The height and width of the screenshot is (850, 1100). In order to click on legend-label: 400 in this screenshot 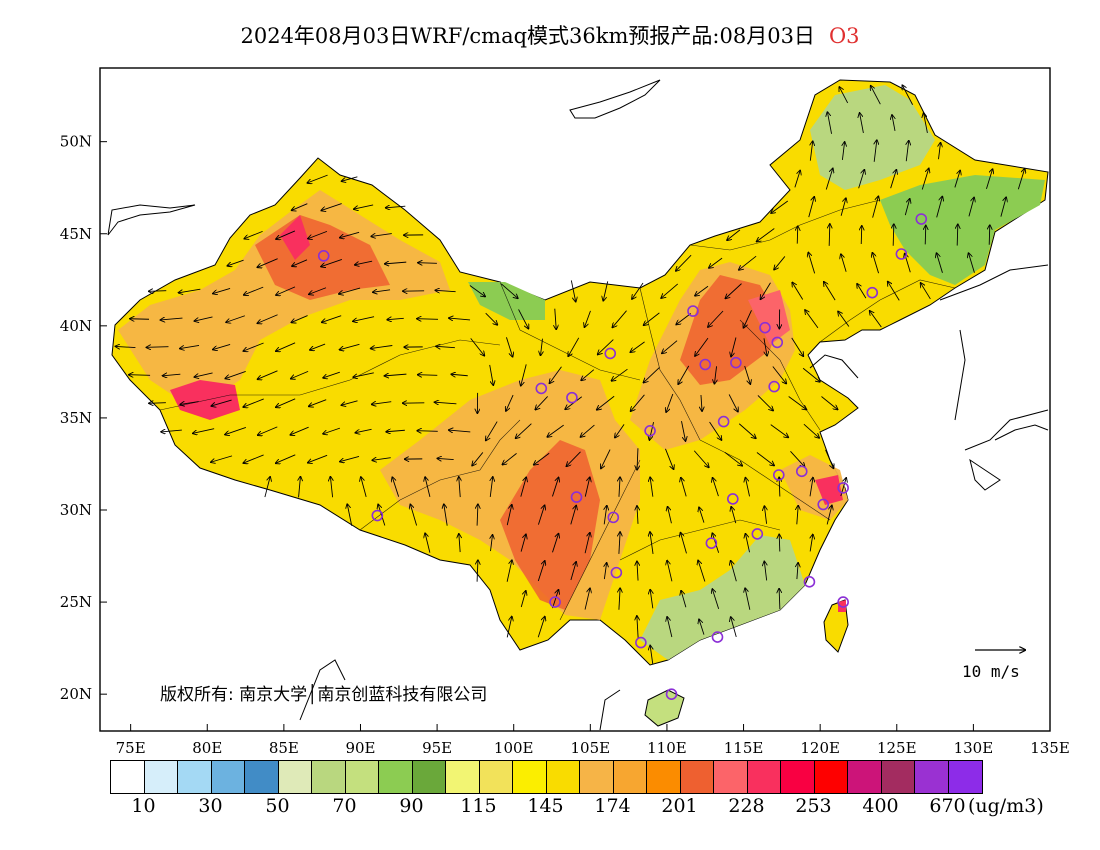, I will do `click(880, 806)`.